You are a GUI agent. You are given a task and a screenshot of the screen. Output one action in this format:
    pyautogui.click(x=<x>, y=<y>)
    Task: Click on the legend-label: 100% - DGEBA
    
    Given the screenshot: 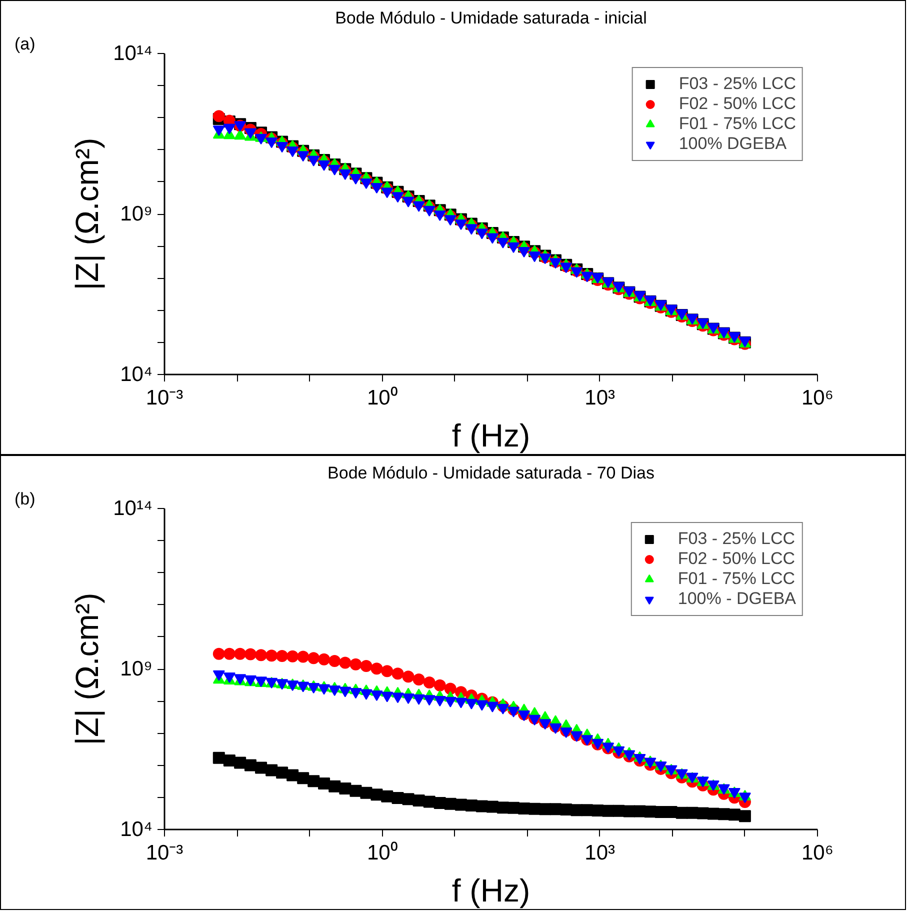 What is the action you would take?
    pyautogui.click(x=737, y=599)
    